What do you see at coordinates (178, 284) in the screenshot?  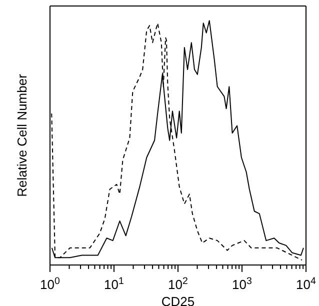 I see `x-tick-label: 10$^{2}$` at bounding box center [178, 284].